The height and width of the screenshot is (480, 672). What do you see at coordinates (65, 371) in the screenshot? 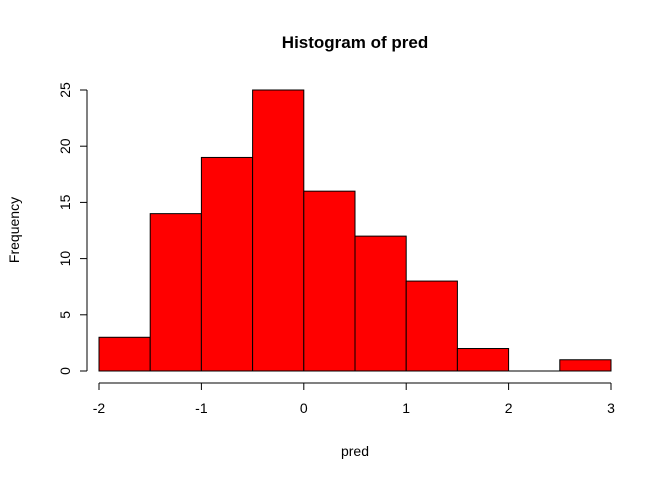
I see `y-tick-label: 0` at bounding box center [65, 371].